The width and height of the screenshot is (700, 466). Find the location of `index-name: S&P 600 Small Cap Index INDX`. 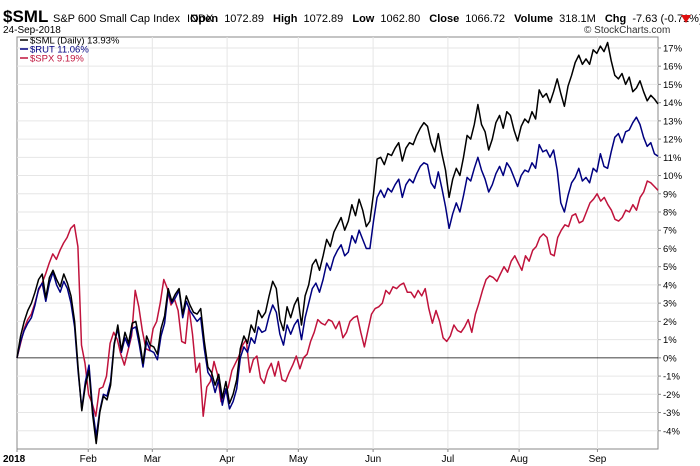

index-name: S&P 600 Small Cap Index INDX is located at coordinates (133, 19).